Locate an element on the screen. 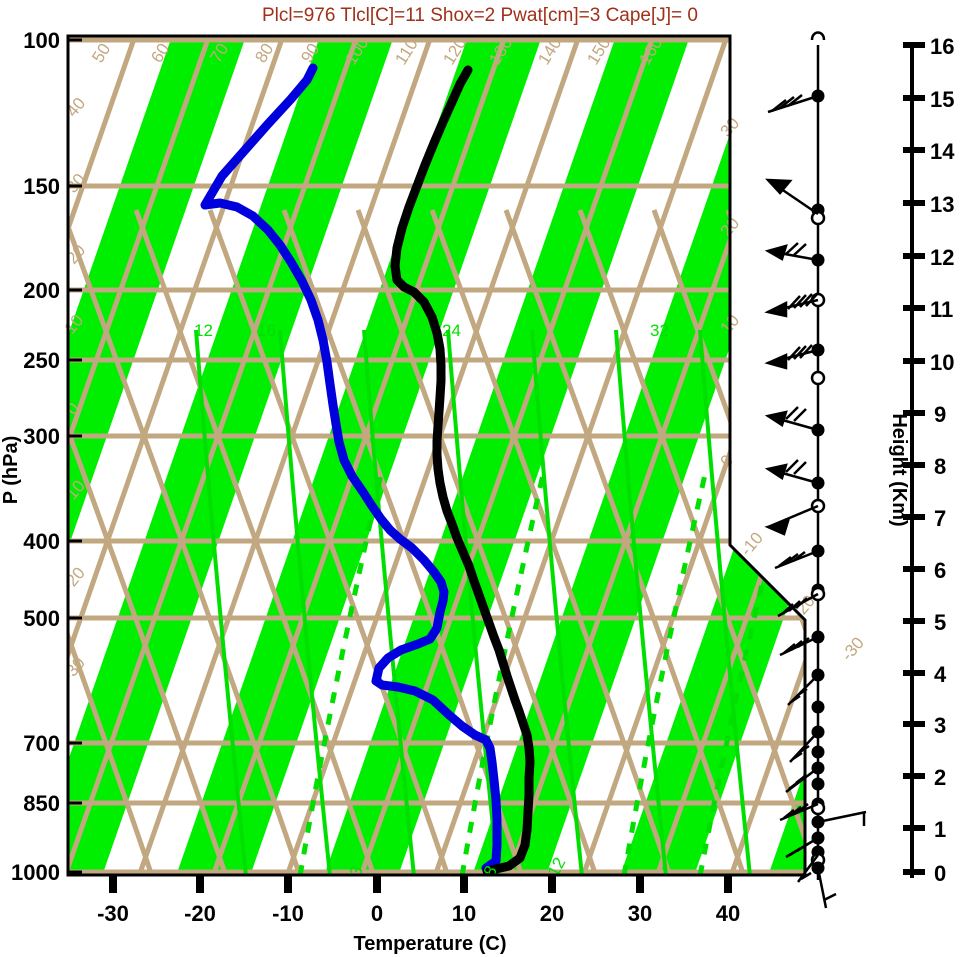 This screenshot has height=957, width=961. pressure-axis-title: P (hPa) is located at coordinates (11, 470).